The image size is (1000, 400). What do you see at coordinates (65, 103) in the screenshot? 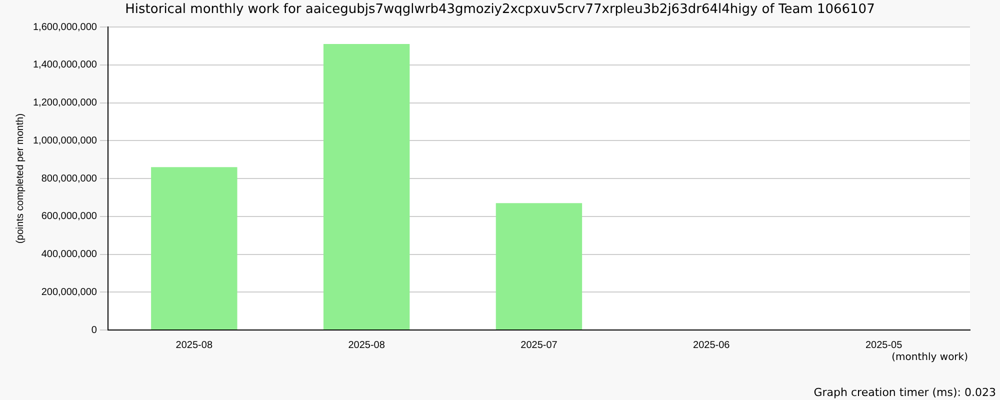
I see `y-tick-label: 1,200,000,000` at bounding box center [65, 103].